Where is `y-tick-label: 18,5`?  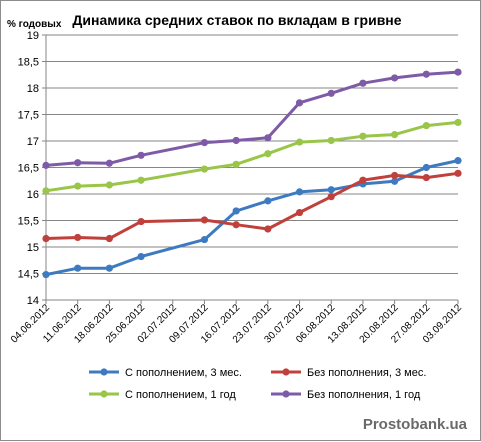 y-tick-label: 18,5 is located at coordinates (28, 63).